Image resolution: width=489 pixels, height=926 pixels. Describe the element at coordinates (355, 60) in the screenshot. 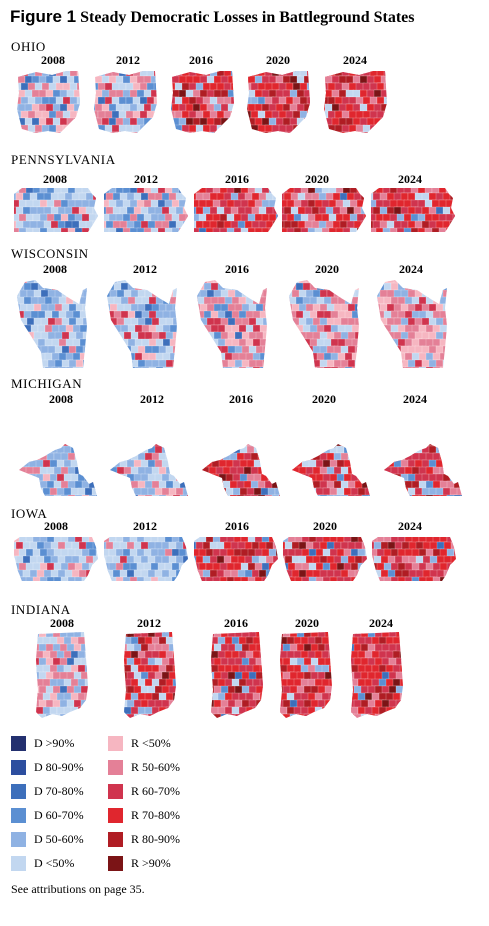

I see `year-label-ohio-2024: 2024` at that location.